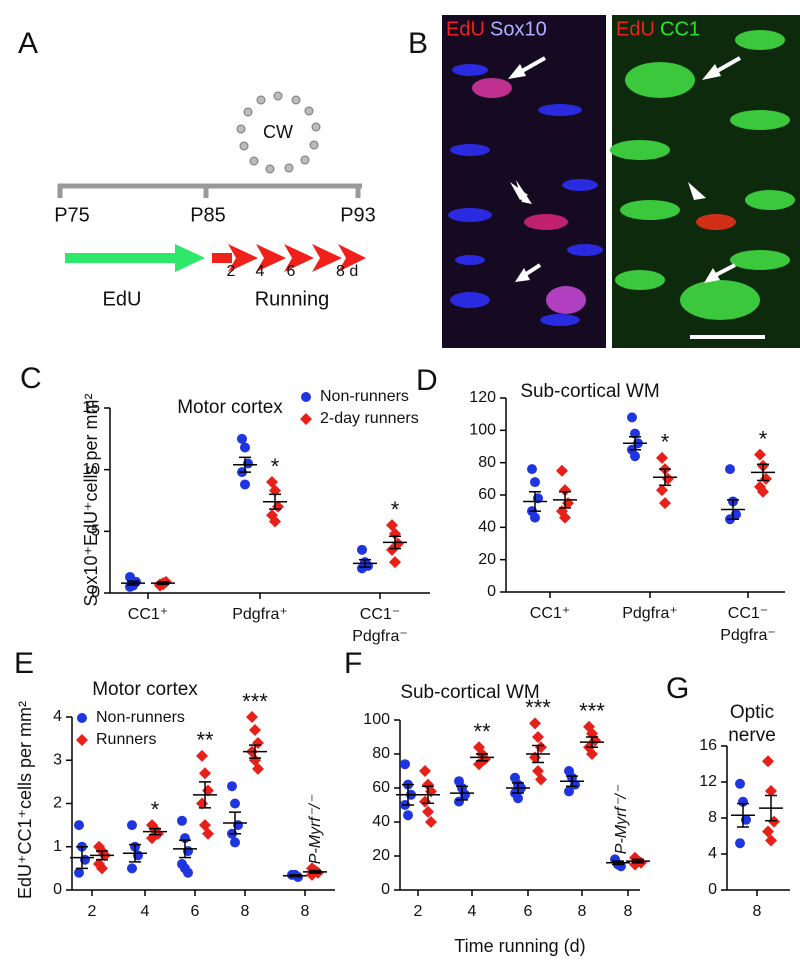  What do you see at coordinates (209, 190) in the screenshot?
I see `timeline` at bounding box center [209, 190].